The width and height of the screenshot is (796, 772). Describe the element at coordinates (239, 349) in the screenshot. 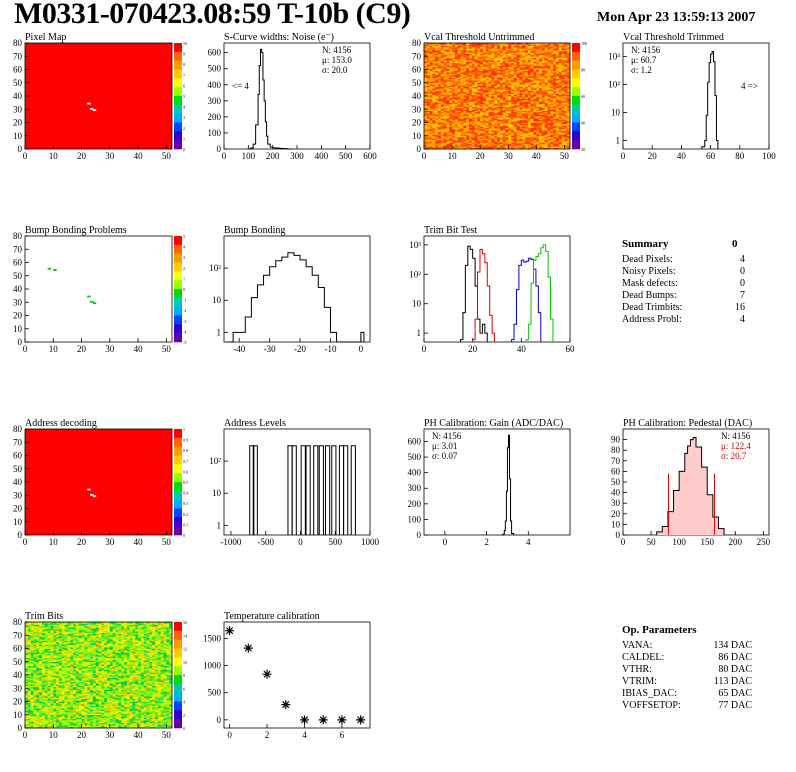

I see `x-tick-label: -40` at that location.